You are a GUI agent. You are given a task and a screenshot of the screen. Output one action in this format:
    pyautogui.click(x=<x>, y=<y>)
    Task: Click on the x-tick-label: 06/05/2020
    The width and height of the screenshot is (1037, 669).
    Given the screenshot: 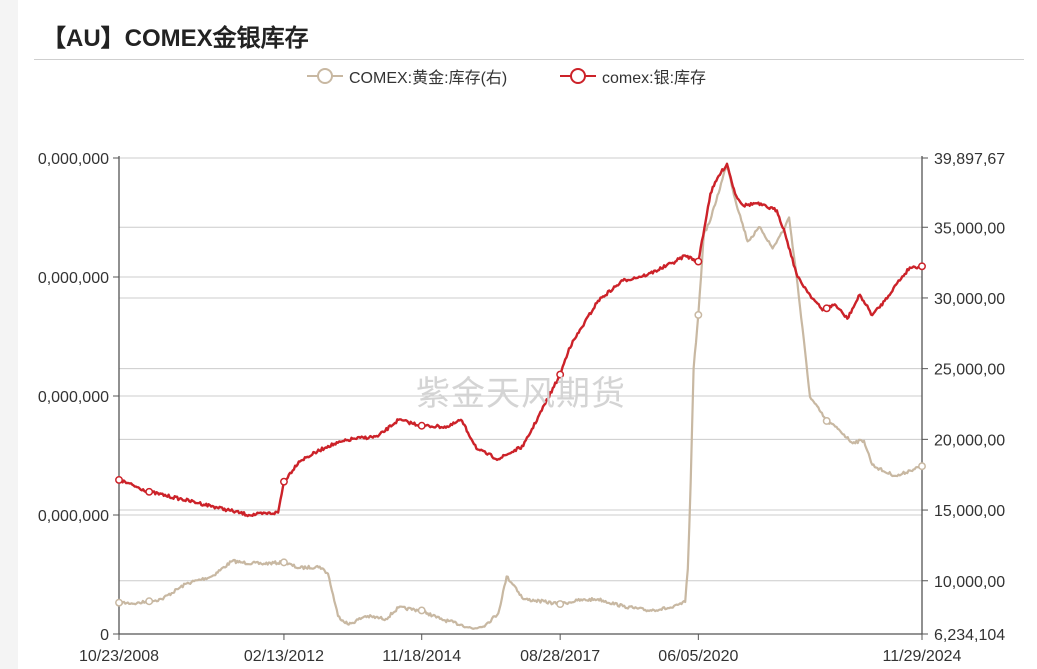 What is the action you would take?
    pyautogui.click(x=698, y=656)
    